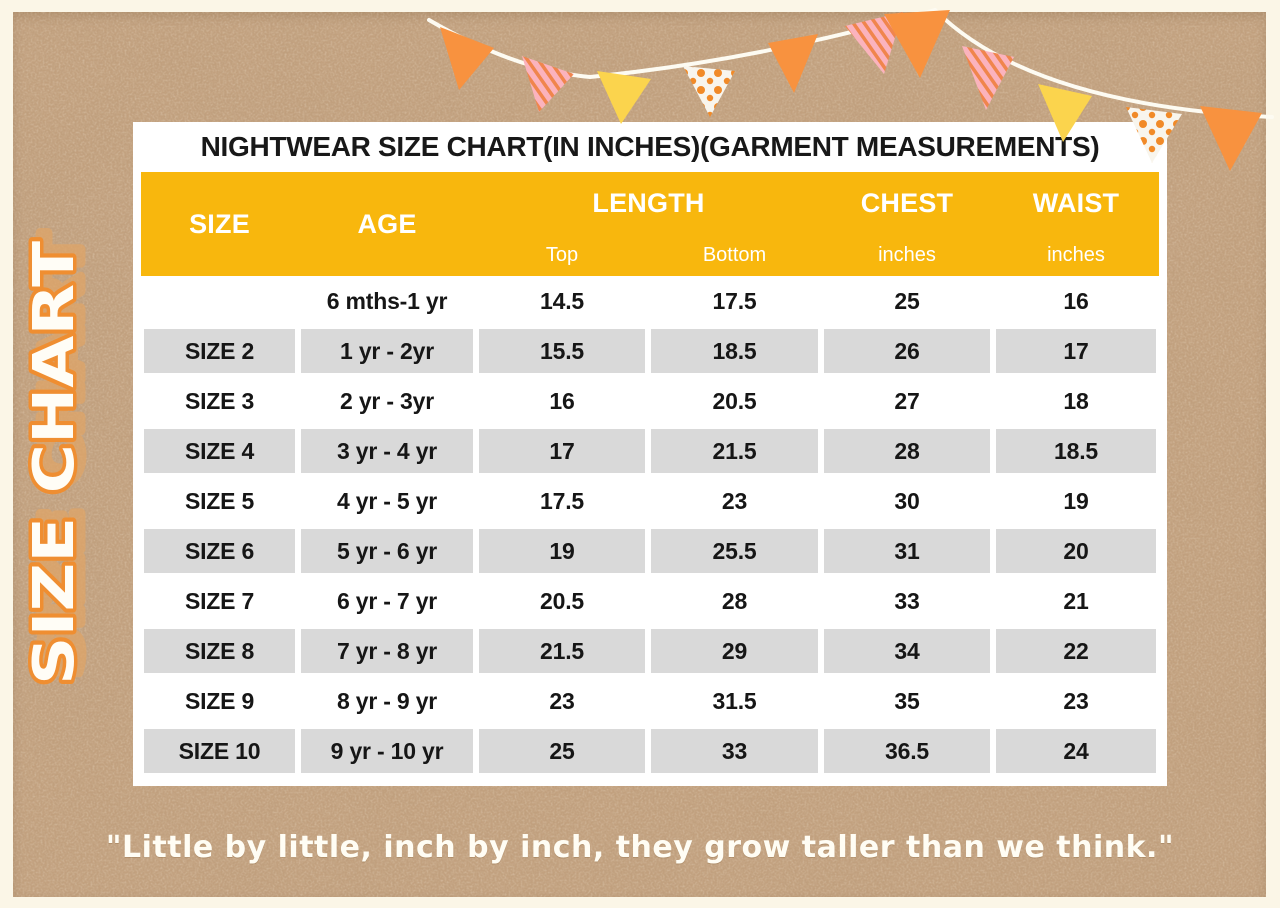 The width and height of the screenshot is (1280, 908). I want to click on cell-chest: 31, so click(907, 551).